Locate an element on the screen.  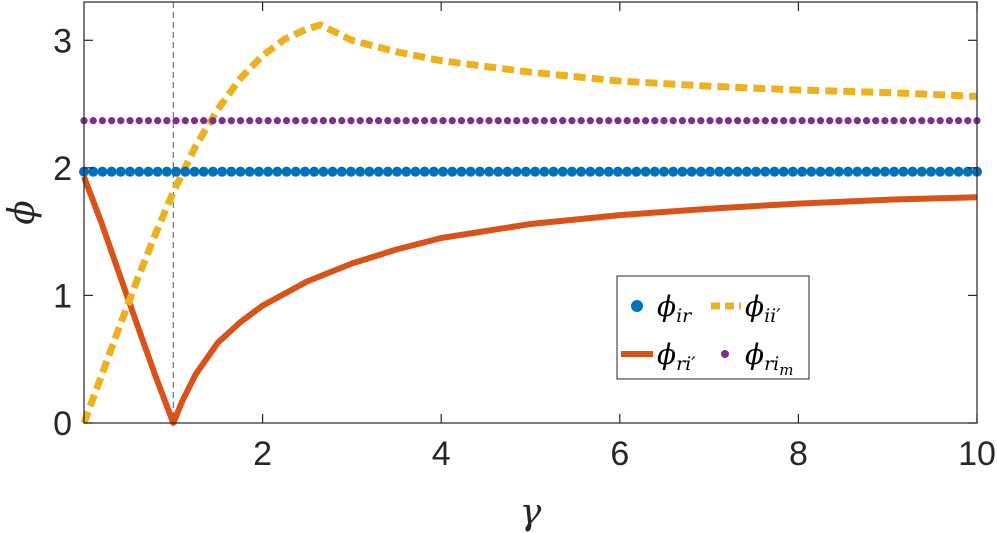
legend-box is located at coordinates (713, 327).